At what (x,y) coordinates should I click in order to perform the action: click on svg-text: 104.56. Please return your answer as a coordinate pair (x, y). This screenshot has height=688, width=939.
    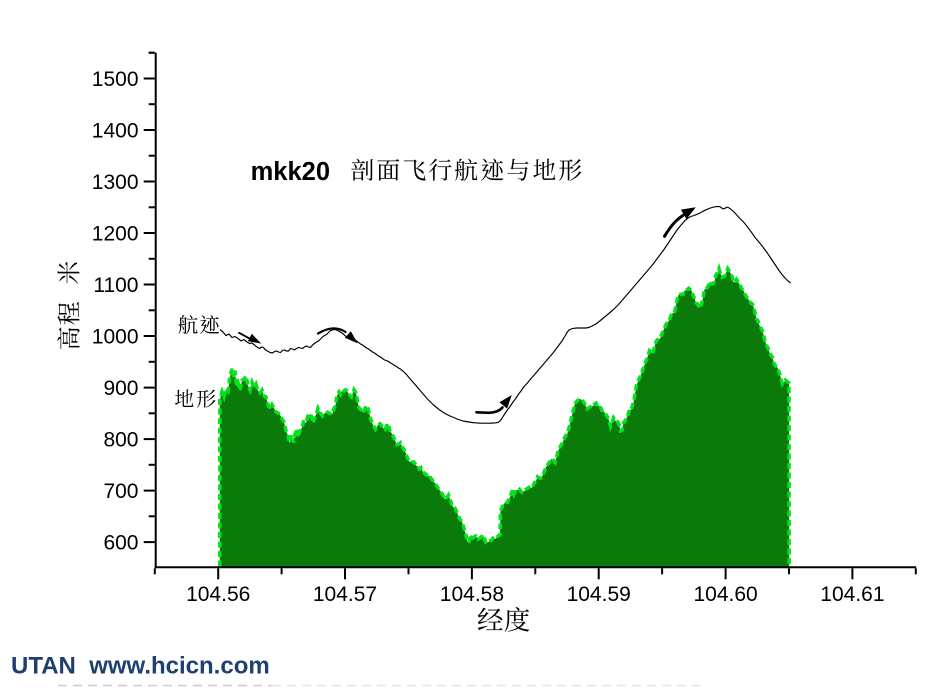
    Looking at the image, I should click on (218, 594).